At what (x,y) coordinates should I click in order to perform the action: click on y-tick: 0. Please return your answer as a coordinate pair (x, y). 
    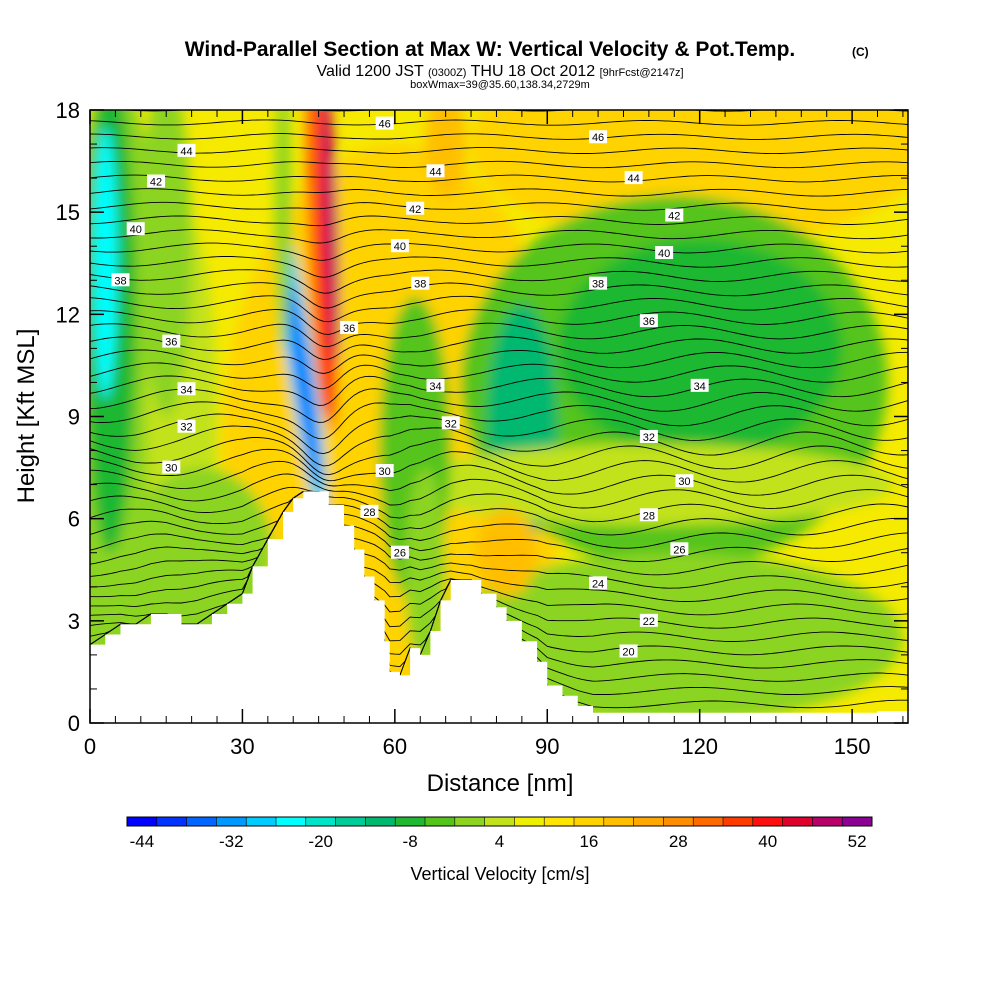
    Looking at the image, I should click on (488, 723).